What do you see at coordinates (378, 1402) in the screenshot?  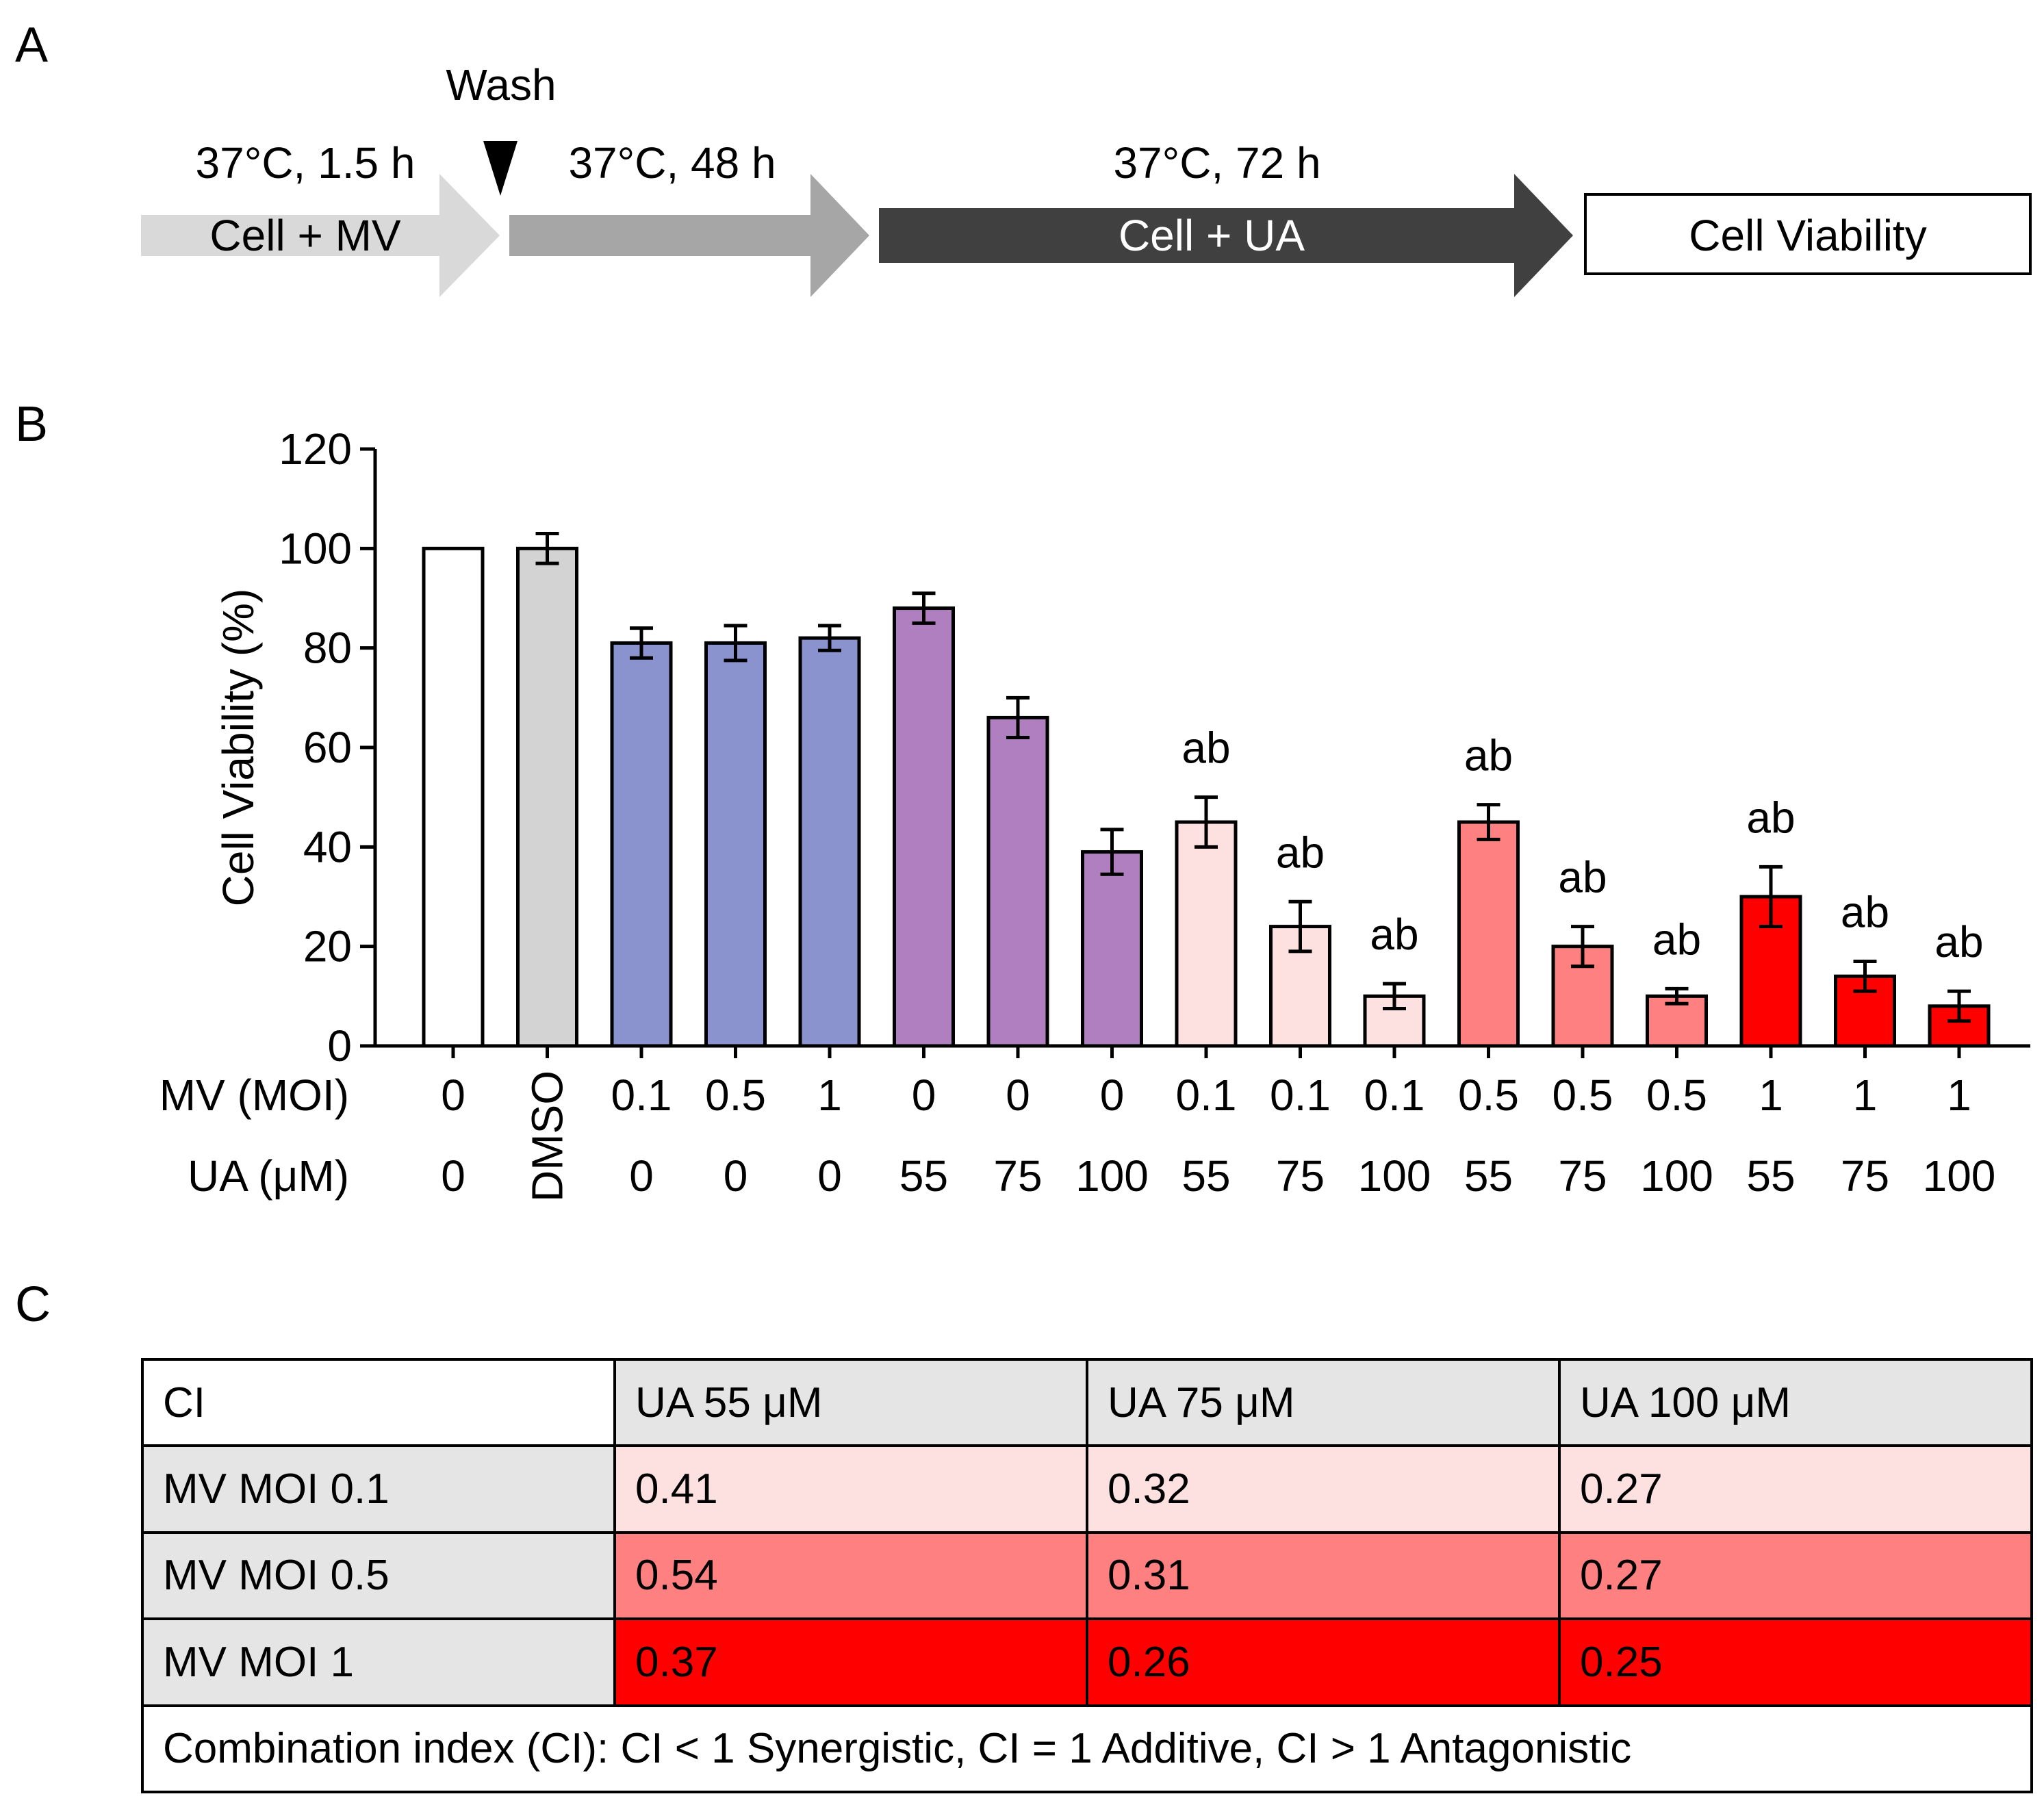 I see `ci-corner-cell: CI` at bounding box center [378, 1402].